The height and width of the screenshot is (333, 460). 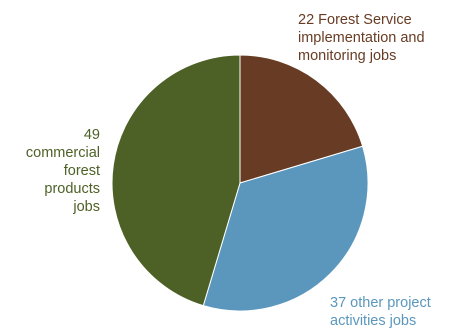 What do you see at coordinates (62, 153) in the screenshot?
I see `slice-label-line: commercial` at bounding box center [62, 153].